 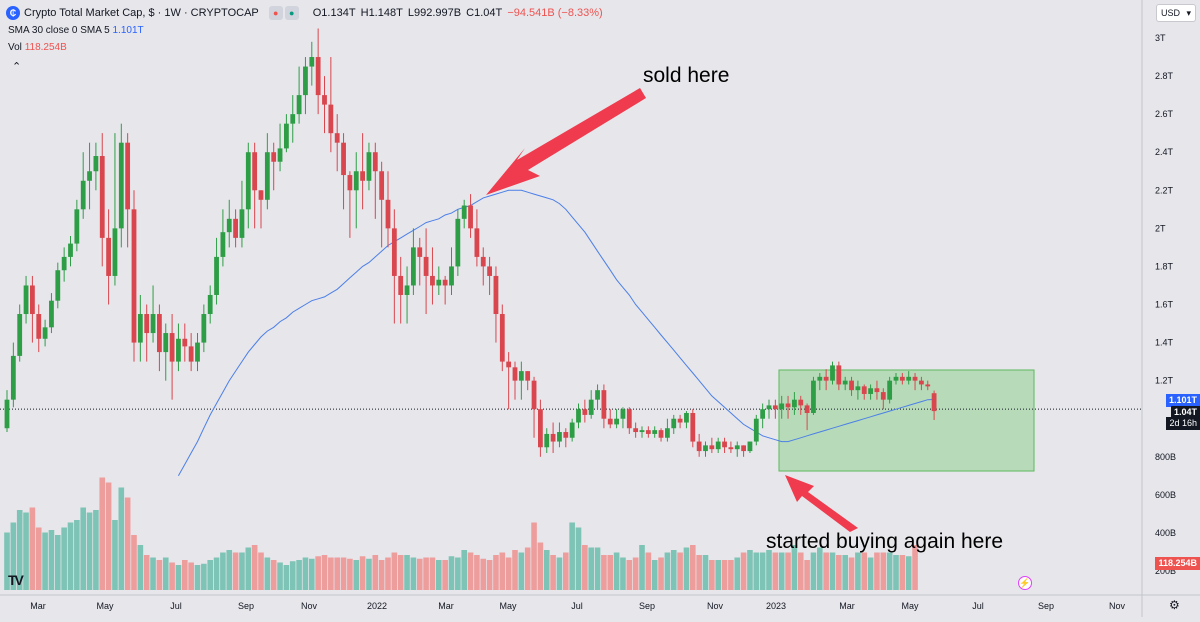 What do you see at coordinates (446, 606) in the screenshot?
I see `x-tick-label: Mar` at bounding box center [446, 606].